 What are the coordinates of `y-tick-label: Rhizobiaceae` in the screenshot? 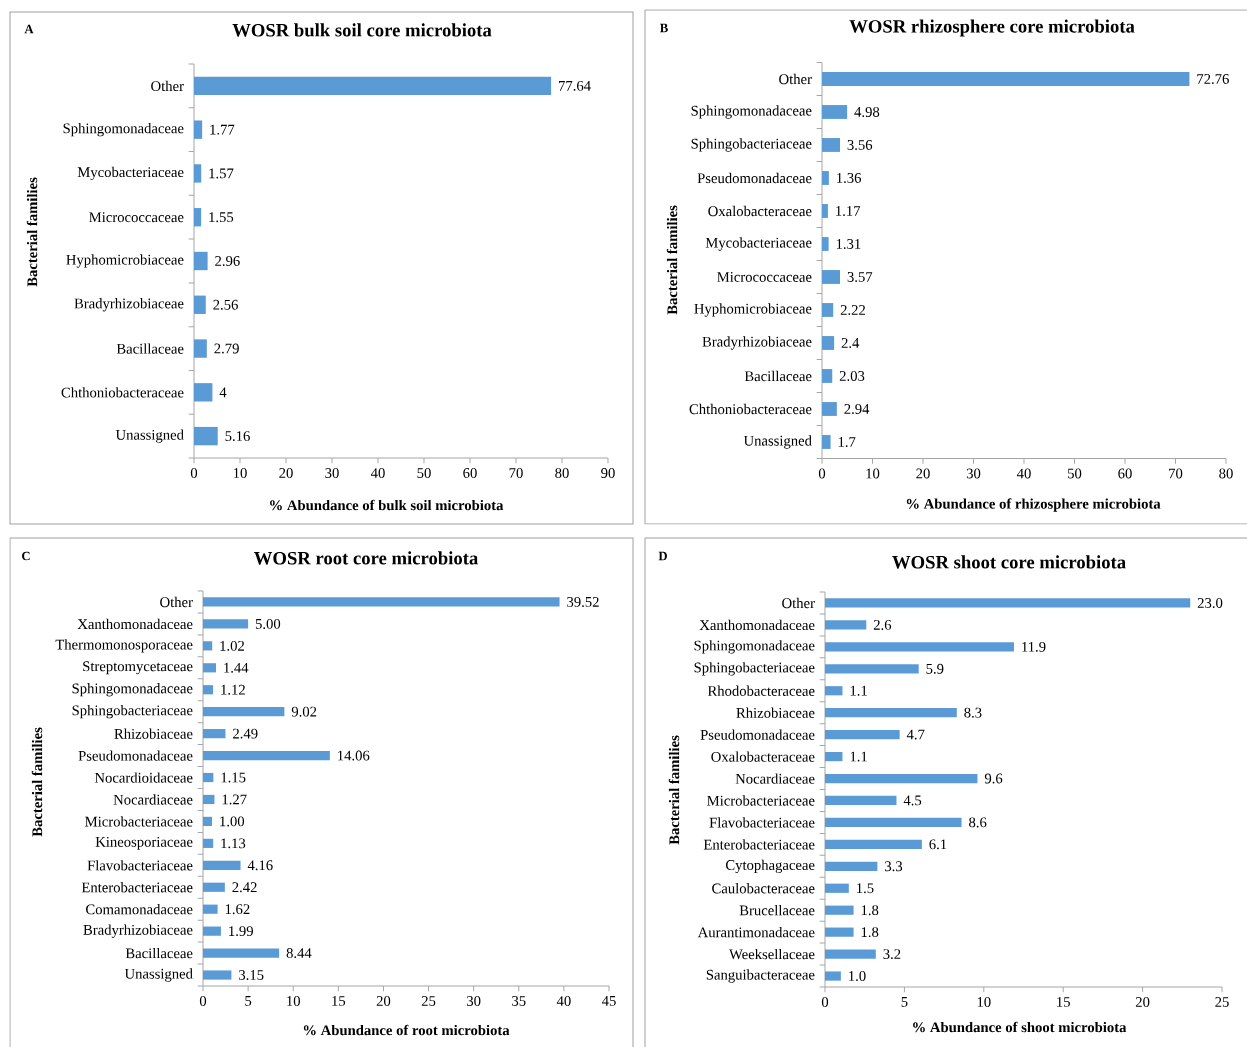 It's located at (775, 712).